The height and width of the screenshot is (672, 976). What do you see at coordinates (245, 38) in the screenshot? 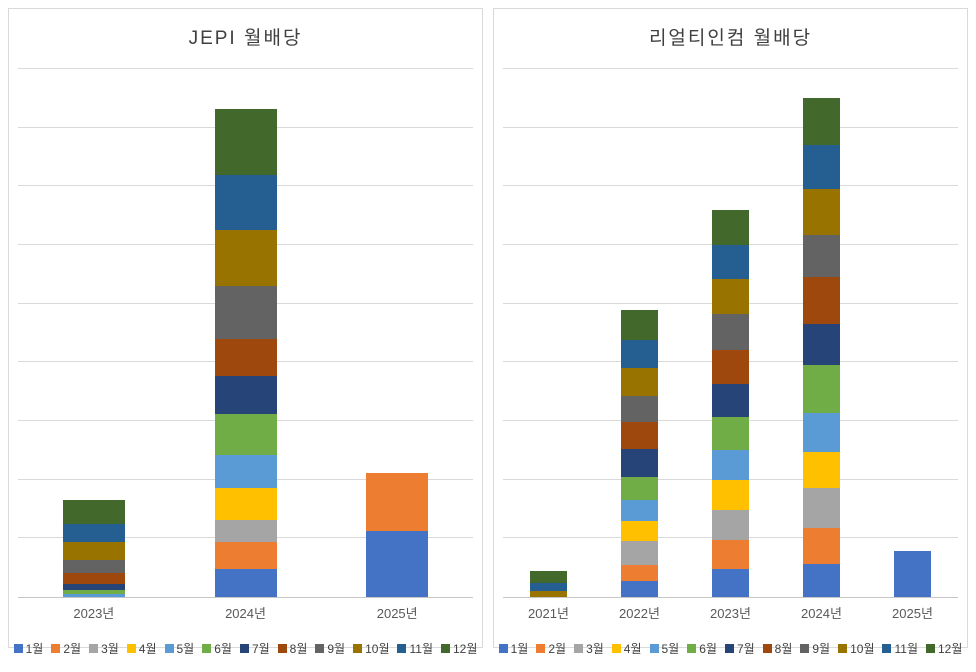
I see `chart-title-jepi: JEPI 월배당` at bounding box center [245, 38].